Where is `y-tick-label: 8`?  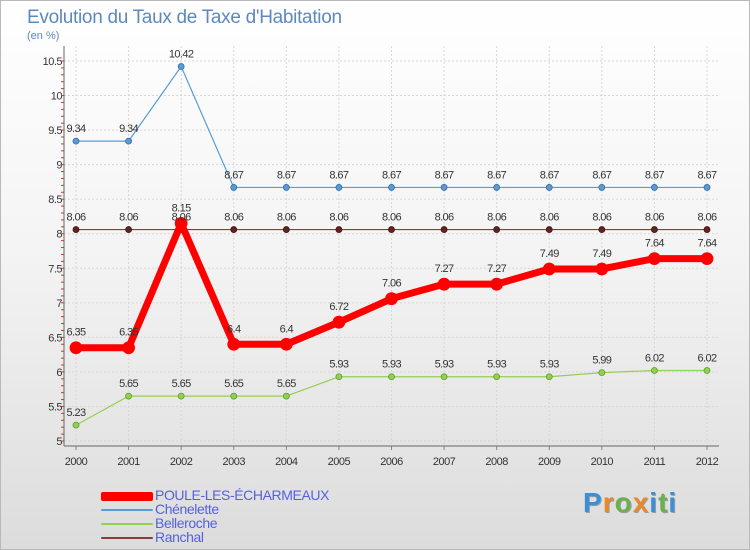
y-tick-label: 8 is located at coordinates (59, 235).